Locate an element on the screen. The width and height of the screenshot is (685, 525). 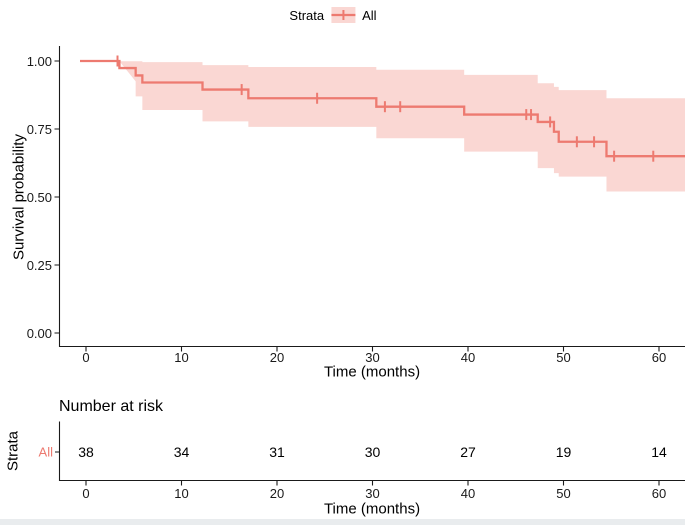
x-tick-label: 10 is located at coordinates (181, 357).